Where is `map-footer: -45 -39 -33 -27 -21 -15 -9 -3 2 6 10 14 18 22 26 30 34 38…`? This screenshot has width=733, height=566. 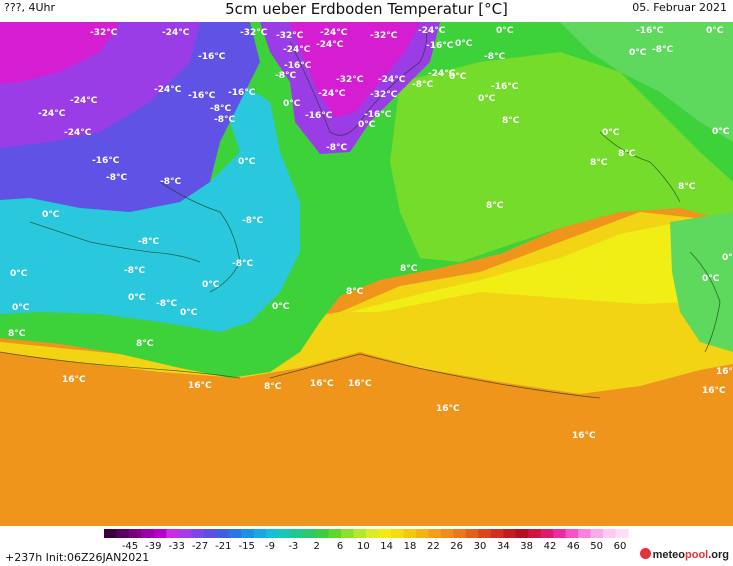 map-footer: -45 -39 -33 -27 -21 -15 -9 -3 2 6 10 14 18 22 26 30 34 38… is located at coordinates (366, 546).